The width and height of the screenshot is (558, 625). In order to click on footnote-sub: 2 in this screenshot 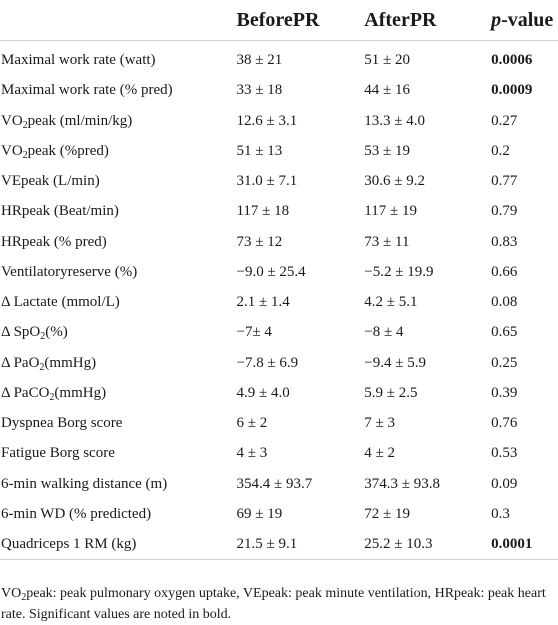, I will do `click(24, 597)`.